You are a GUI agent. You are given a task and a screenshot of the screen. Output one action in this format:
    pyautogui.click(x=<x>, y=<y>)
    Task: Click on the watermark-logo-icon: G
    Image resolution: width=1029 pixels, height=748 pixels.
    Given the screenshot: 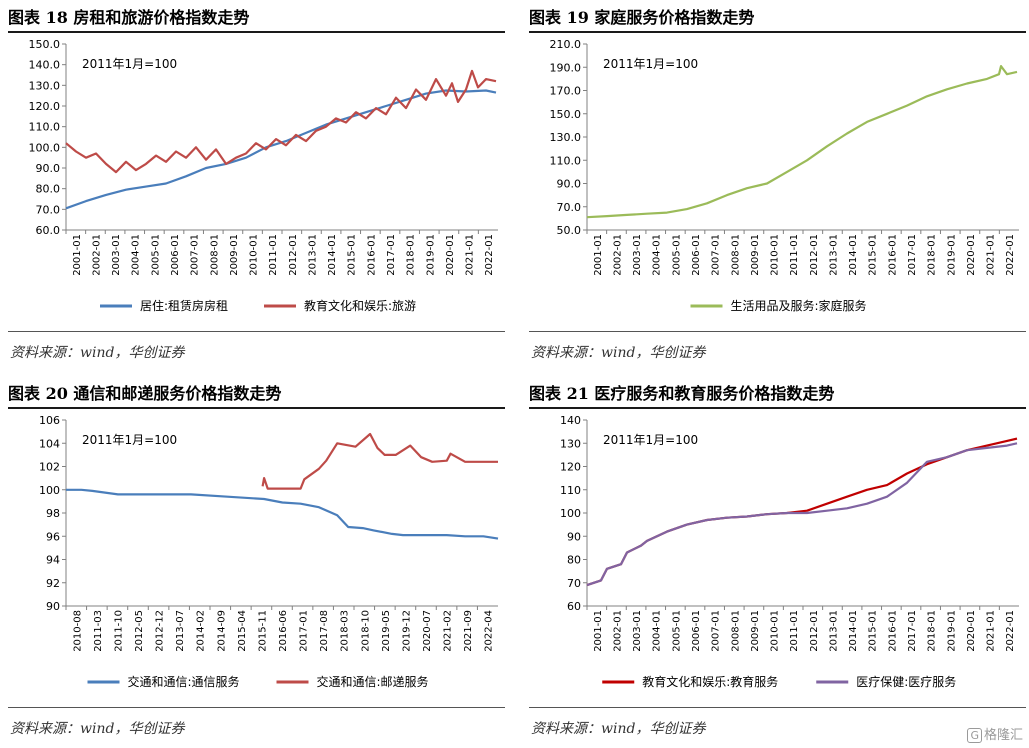 What is the action you would take?
    pyautogui.click(x=974, y=735)
    